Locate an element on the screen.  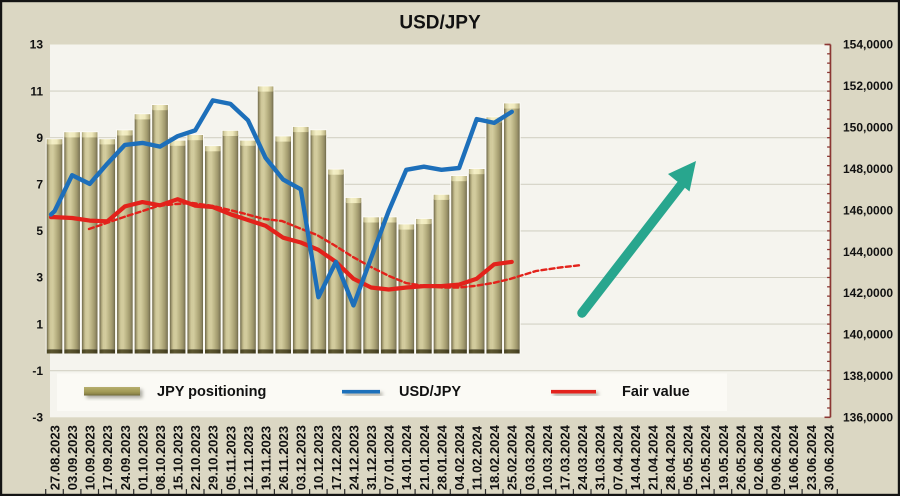
svg-text: 05.11.2023 is located at coordinates (230, 458).